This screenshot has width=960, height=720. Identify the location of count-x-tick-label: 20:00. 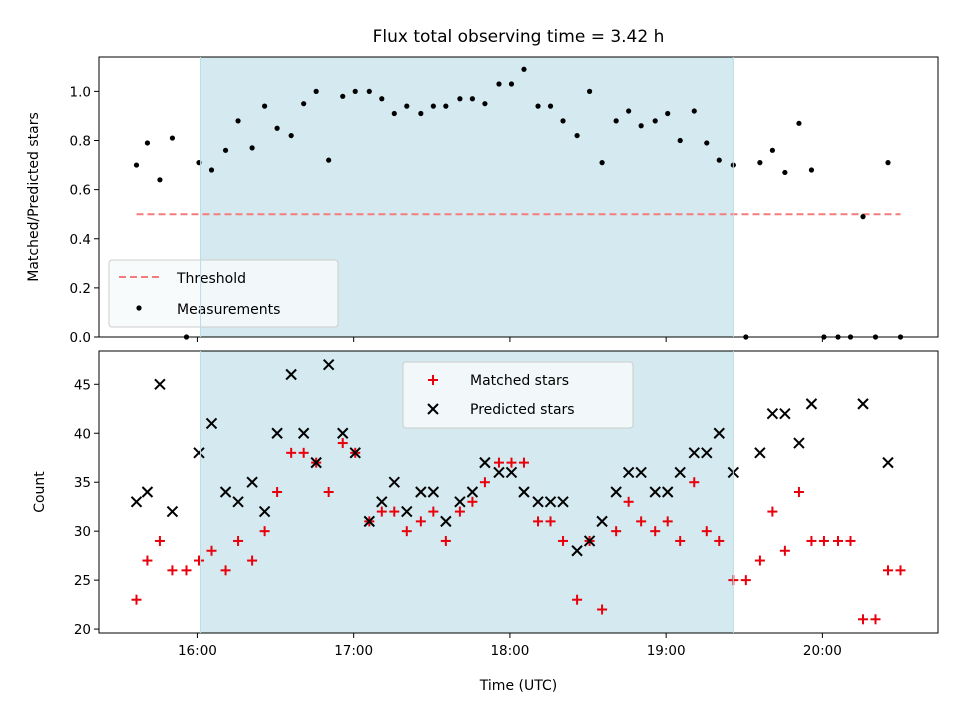
(822, 651).